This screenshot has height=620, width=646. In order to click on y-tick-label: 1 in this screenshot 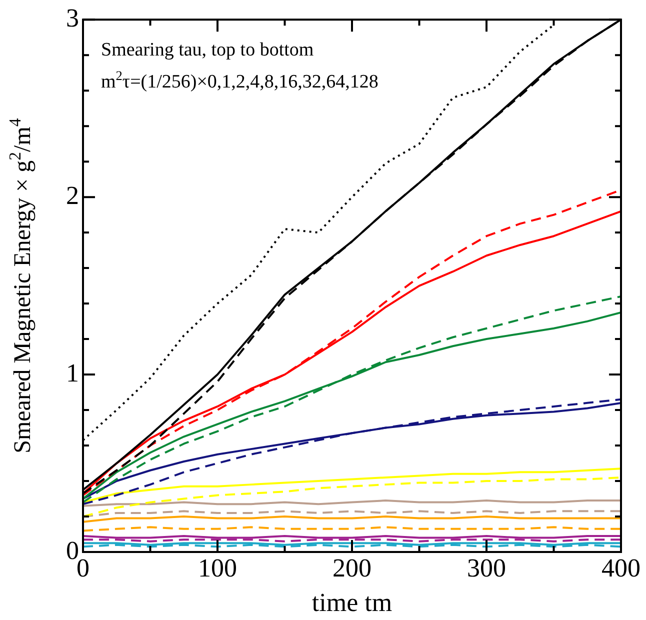, I will do `click(72, 373)`.